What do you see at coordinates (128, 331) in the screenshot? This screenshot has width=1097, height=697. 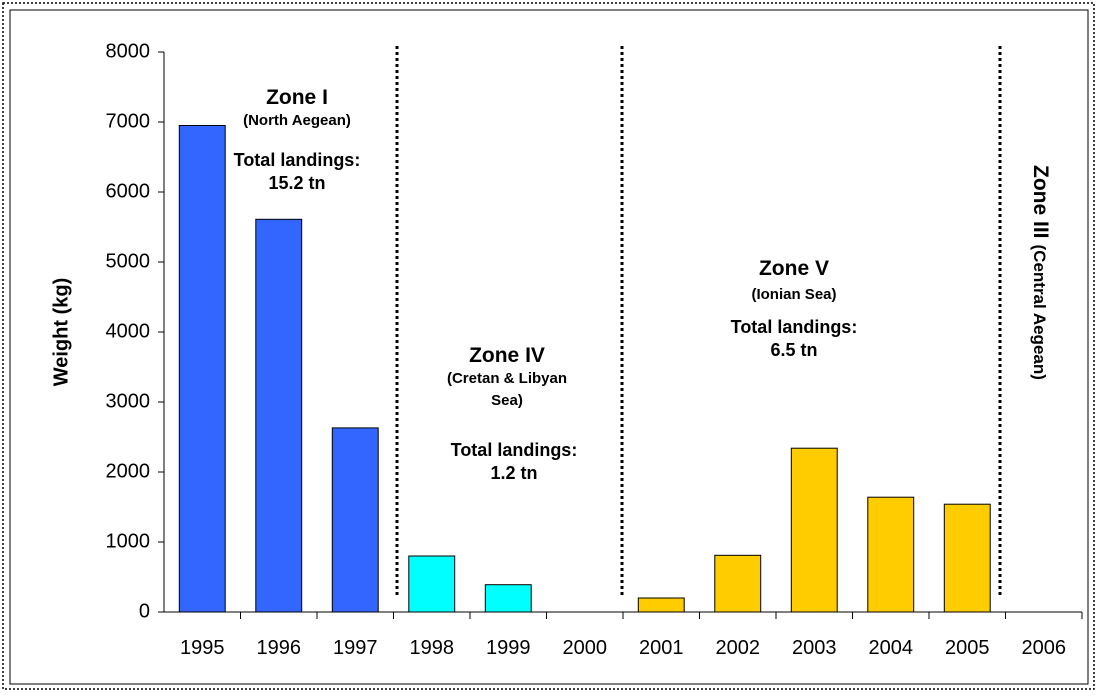 I see `y-tick-label: 4000` at bounding box center [128, 331].